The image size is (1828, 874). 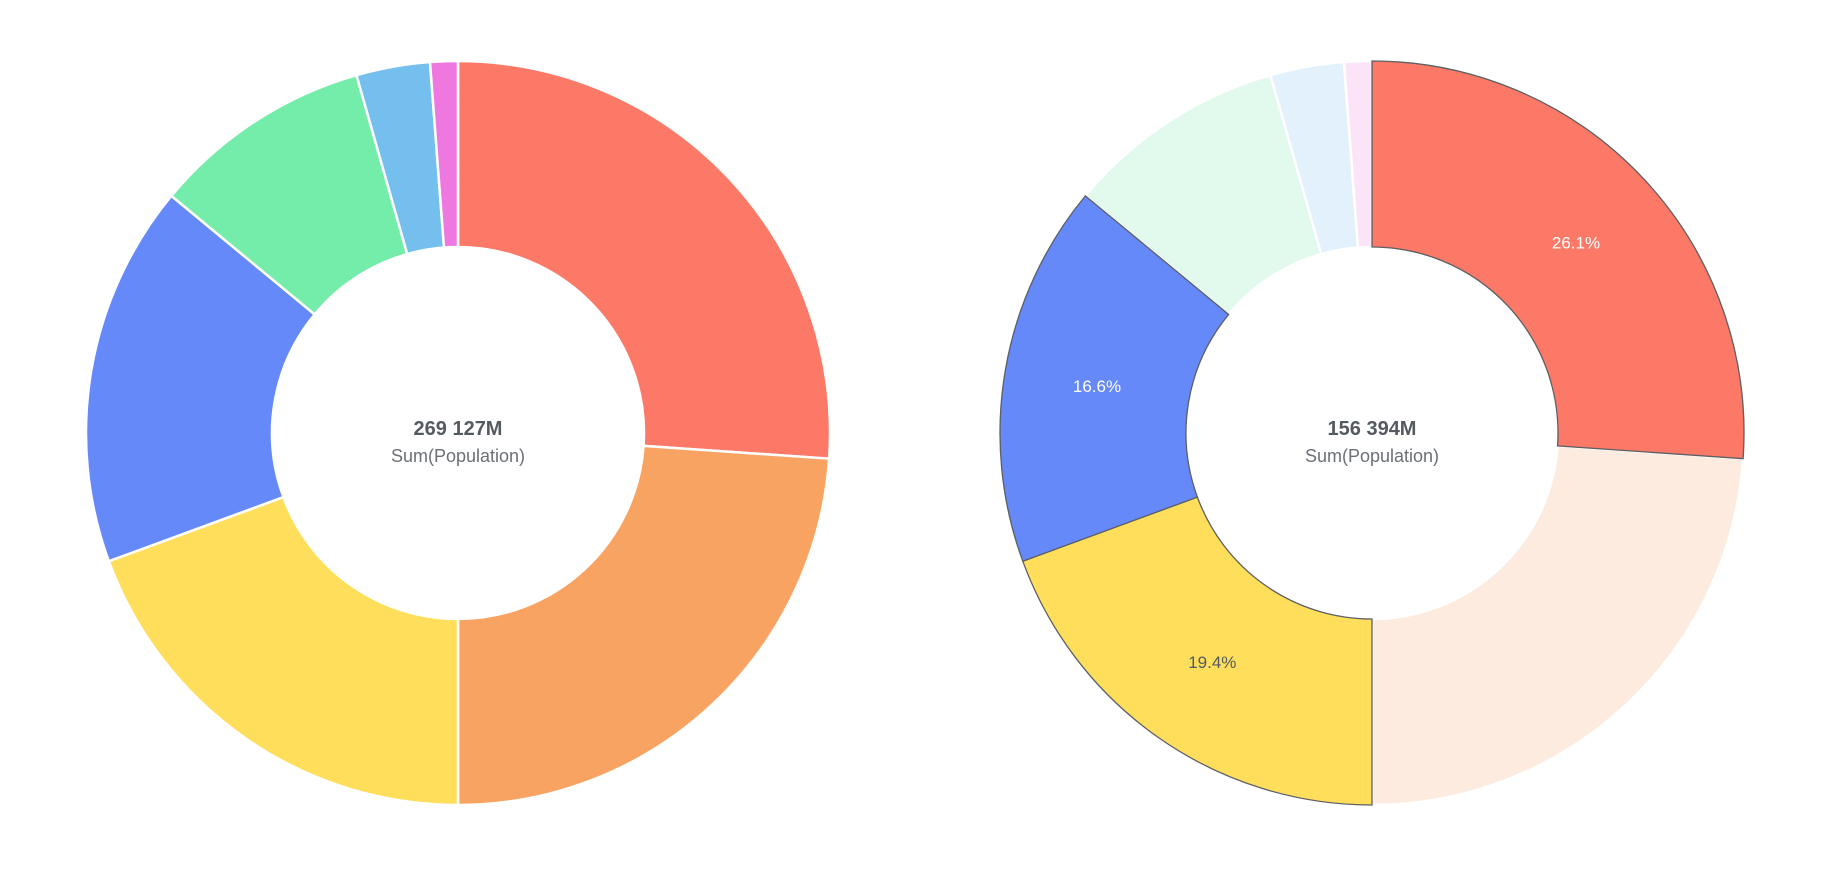 What do you see at coordinates (1372, 429) in the screenshot?
I see `center-value: 156 394M` at bounding box center [1372, 429].